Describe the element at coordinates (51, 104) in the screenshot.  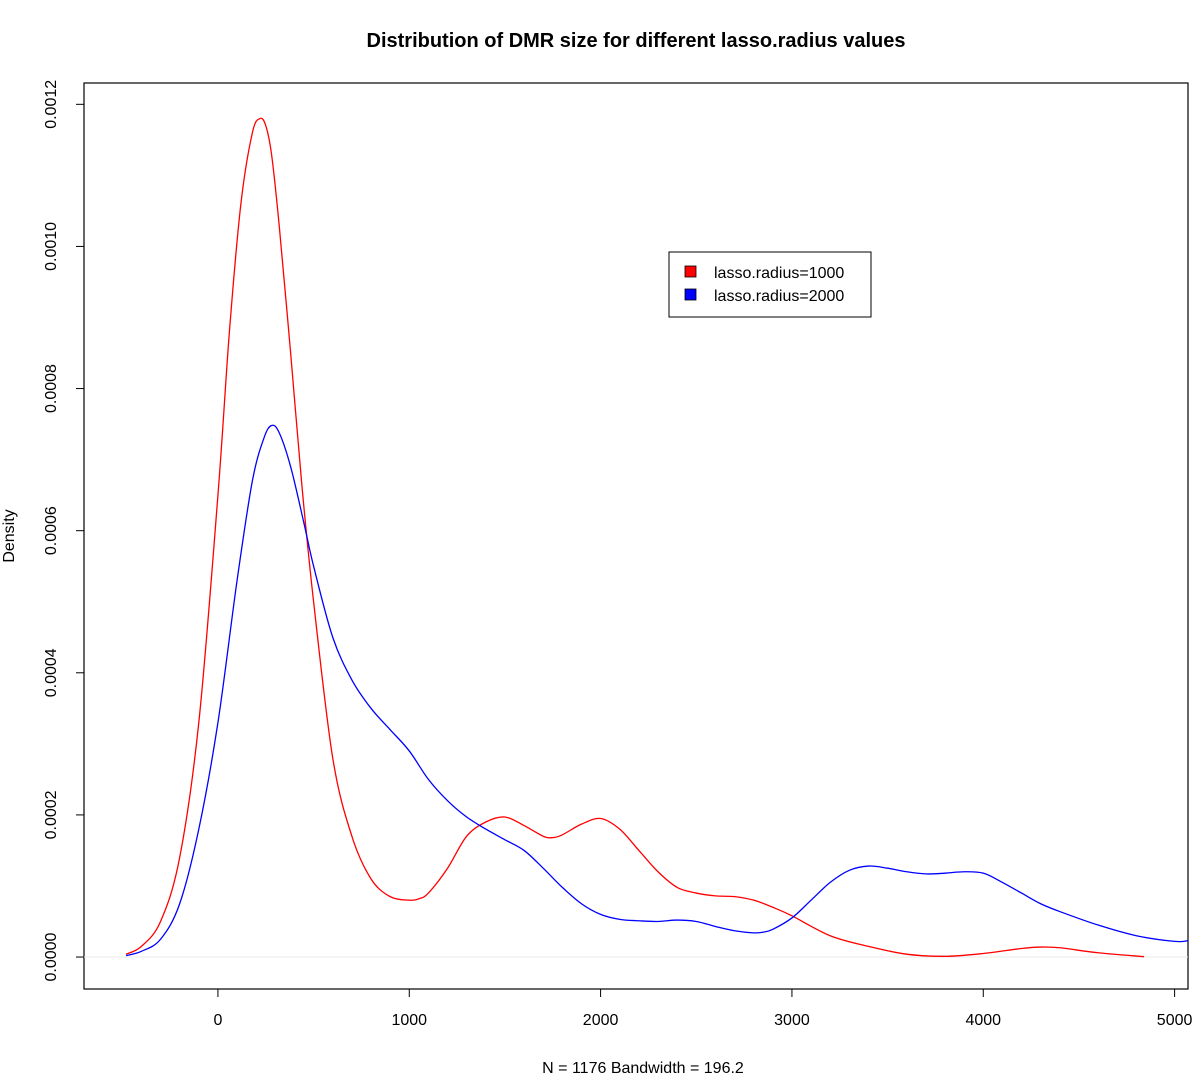
I see `y-tick-label: 0.0012` at that location.